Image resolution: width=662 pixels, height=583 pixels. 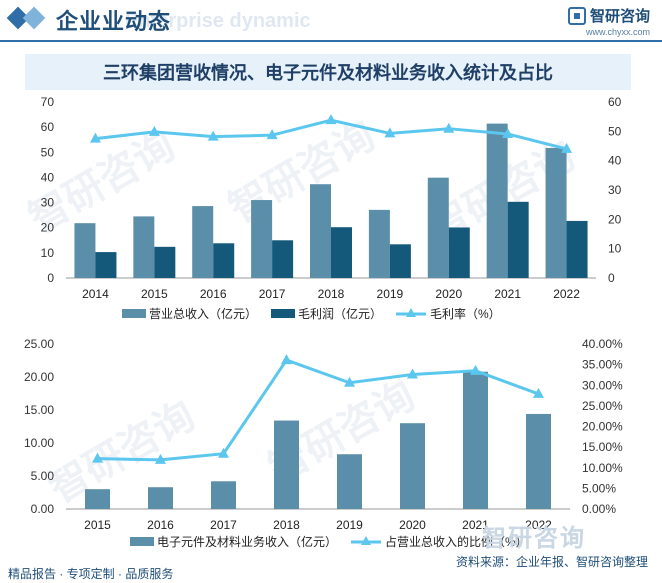 I want to click on y-left-tick-label: 10, so click(x=48, y=253).